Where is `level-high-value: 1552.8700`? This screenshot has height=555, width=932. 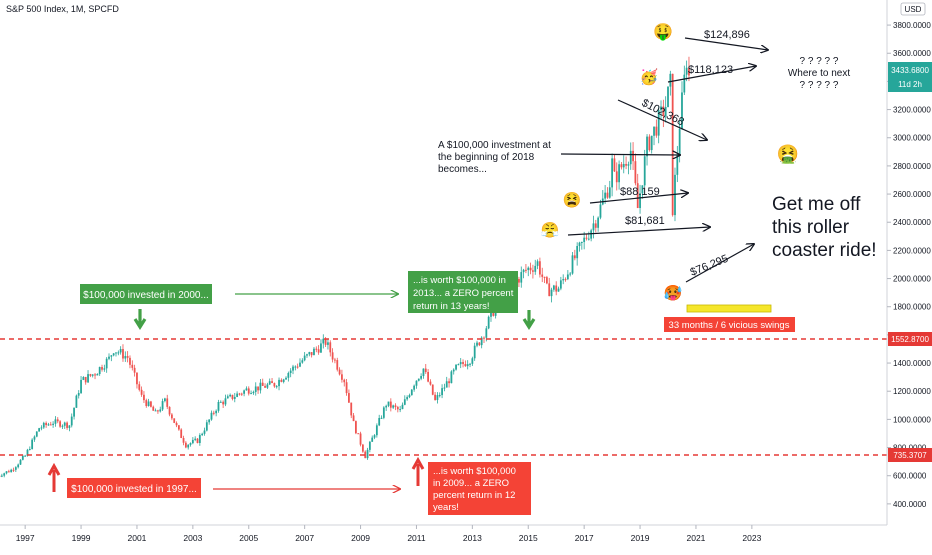
level-high-value: 1552.8700 is located at coordinates (910, 339).